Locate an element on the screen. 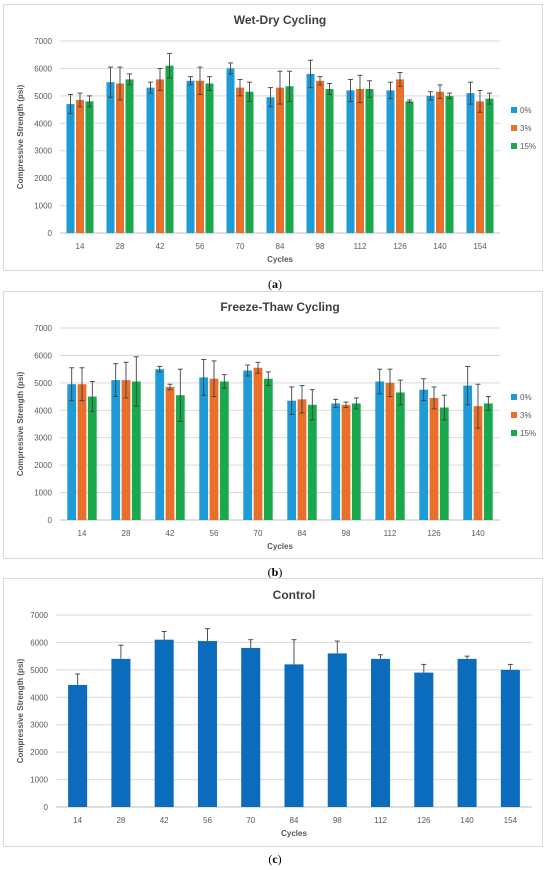 This screenshot has height=870, width=550. chart-title: Control is located at coordinates (294, 595).